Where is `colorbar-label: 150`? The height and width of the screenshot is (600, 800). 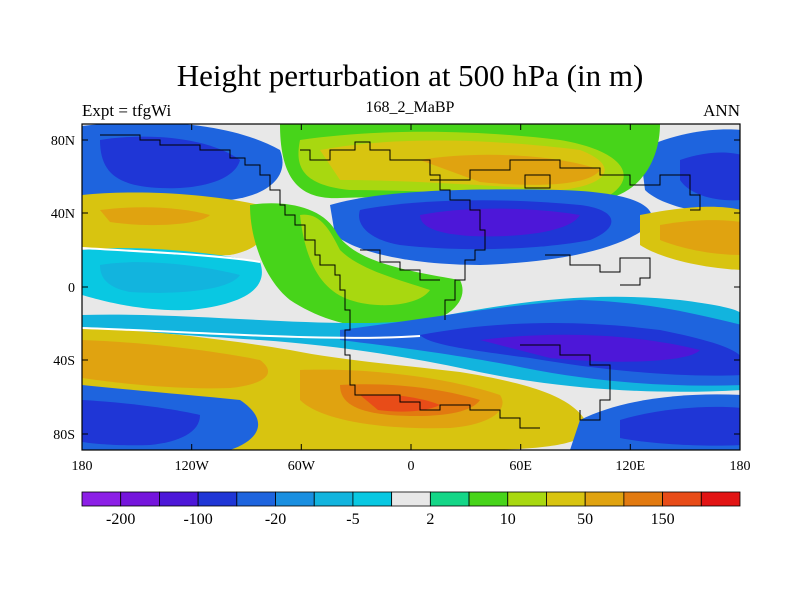
colorbar-label: 150 is located at coordinates (663, 519).